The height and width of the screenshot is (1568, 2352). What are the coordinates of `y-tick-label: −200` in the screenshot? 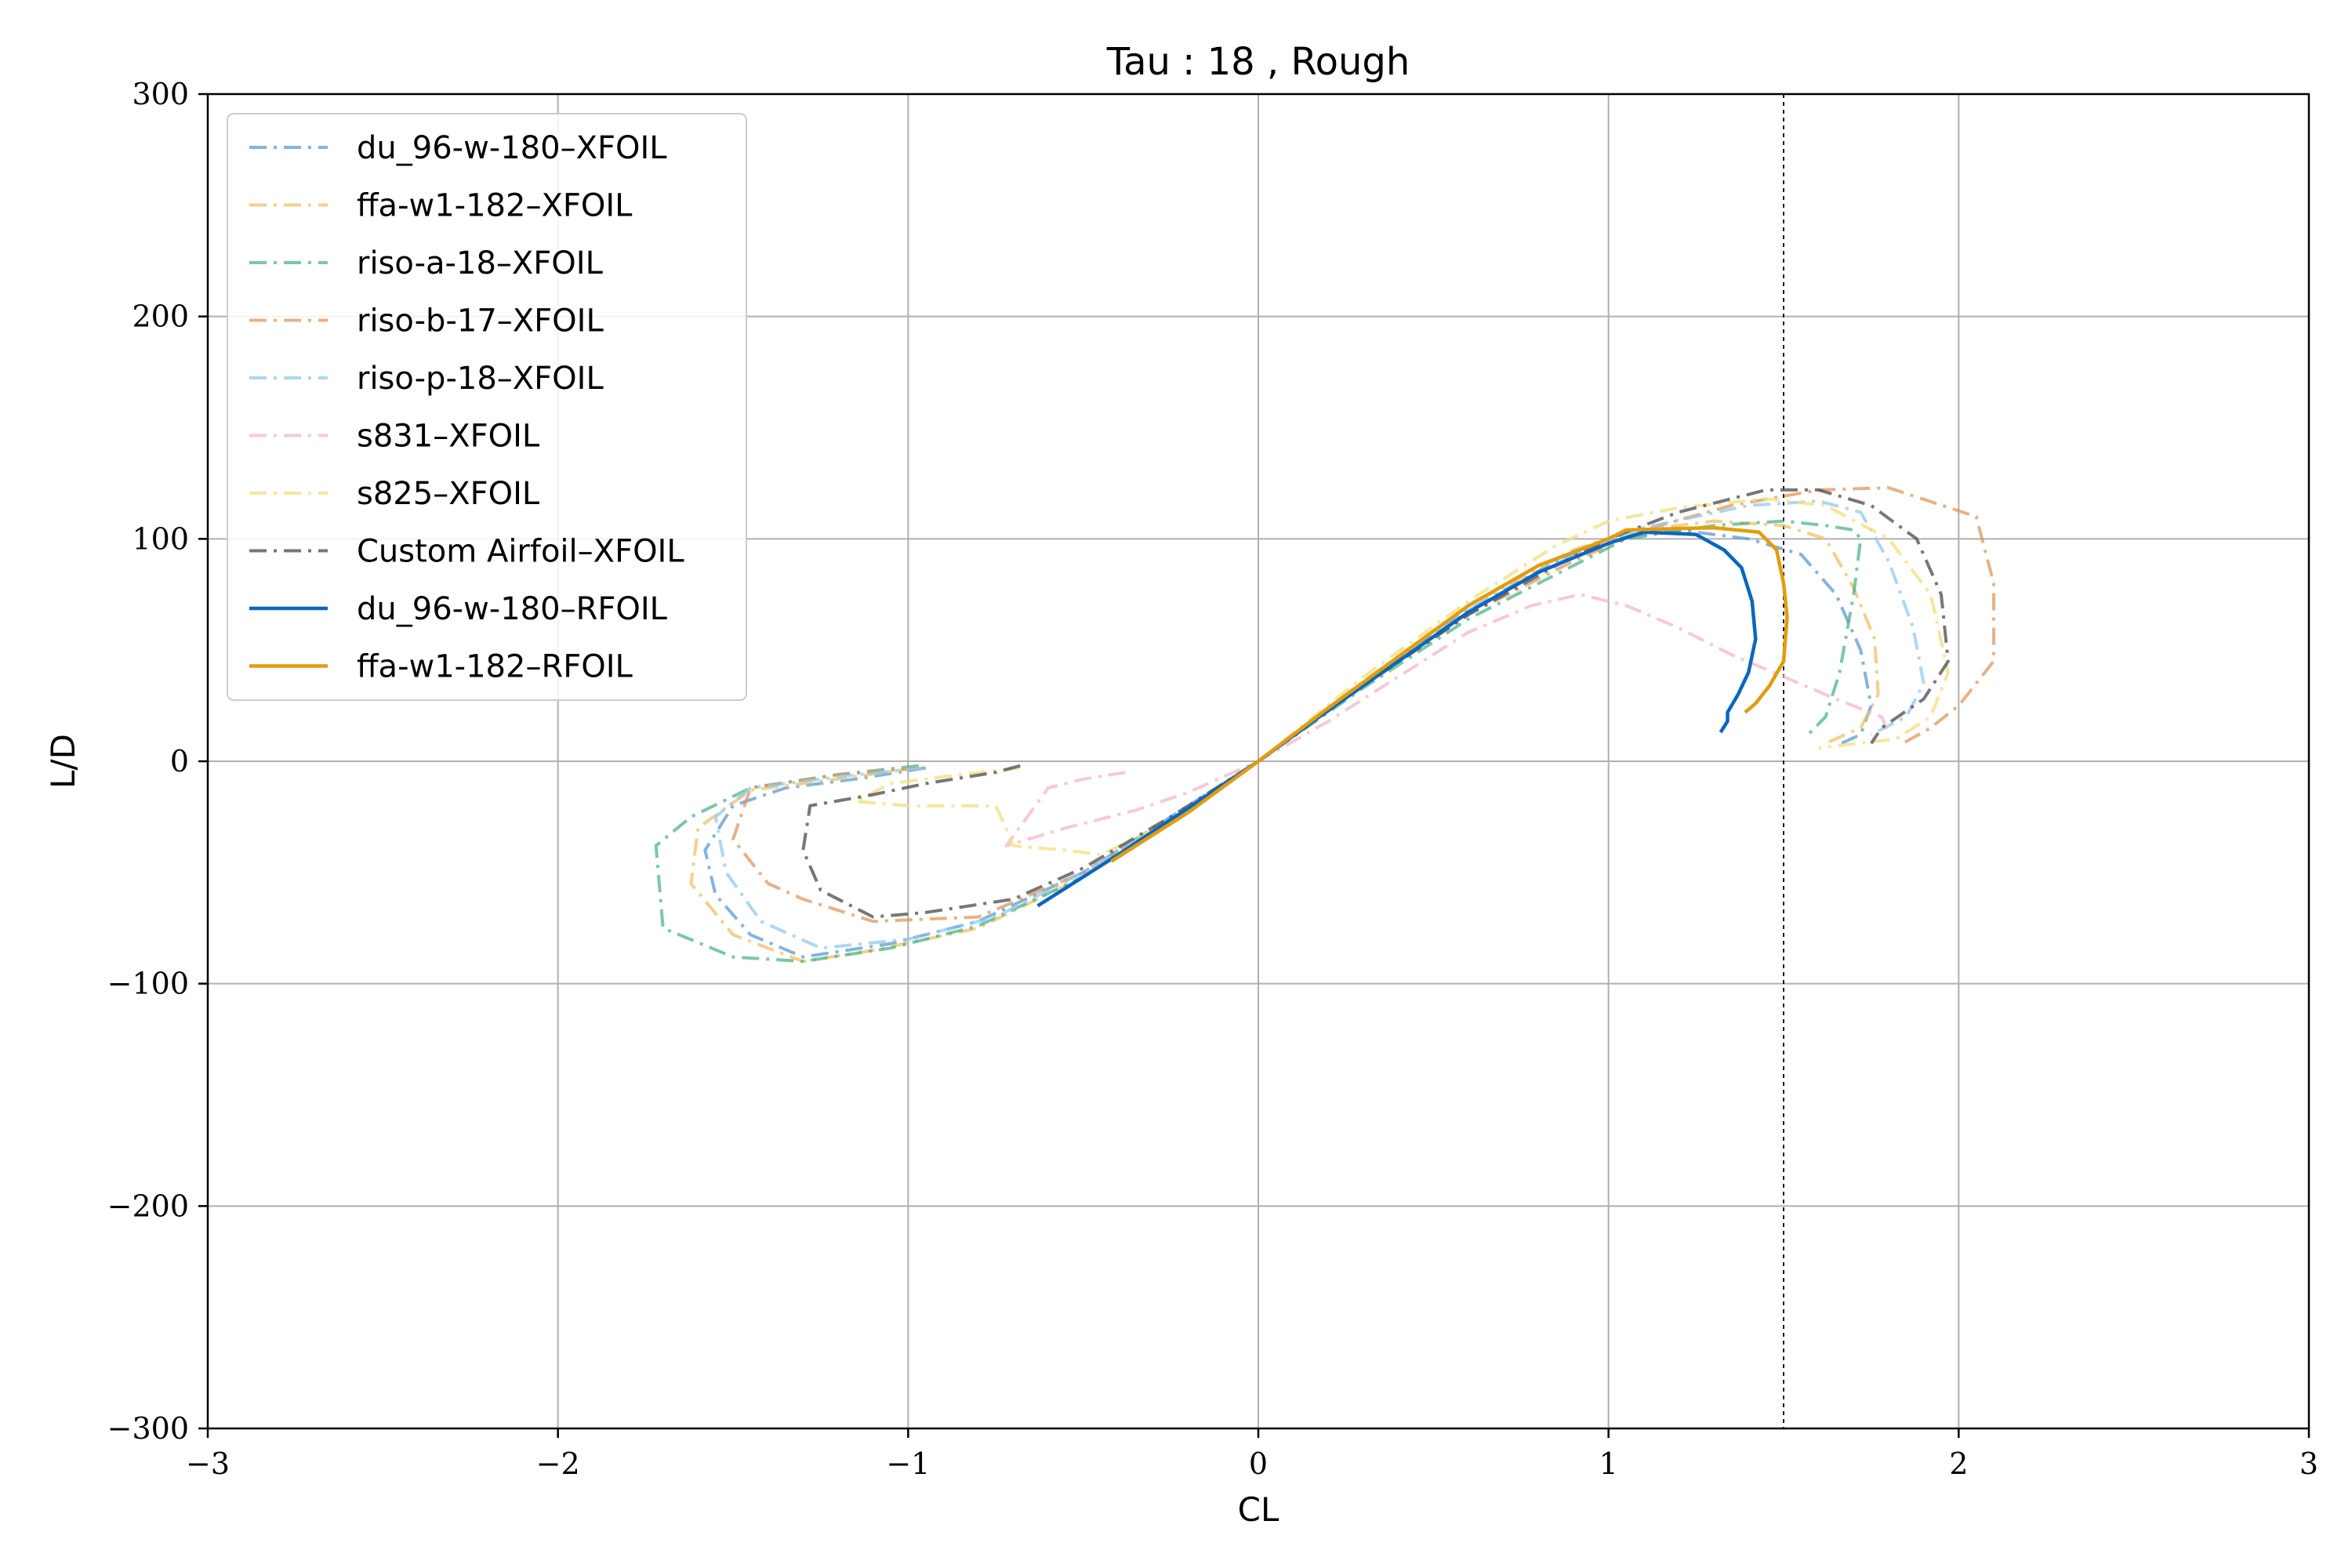 It's located at (148, 1206).